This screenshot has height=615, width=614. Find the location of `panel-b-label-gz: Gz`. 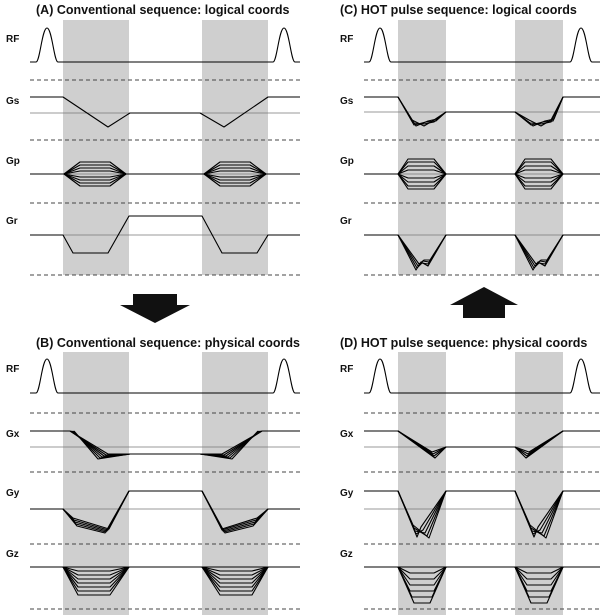

panel-b-label-gz: Gz is located at coordinates (12, 554).